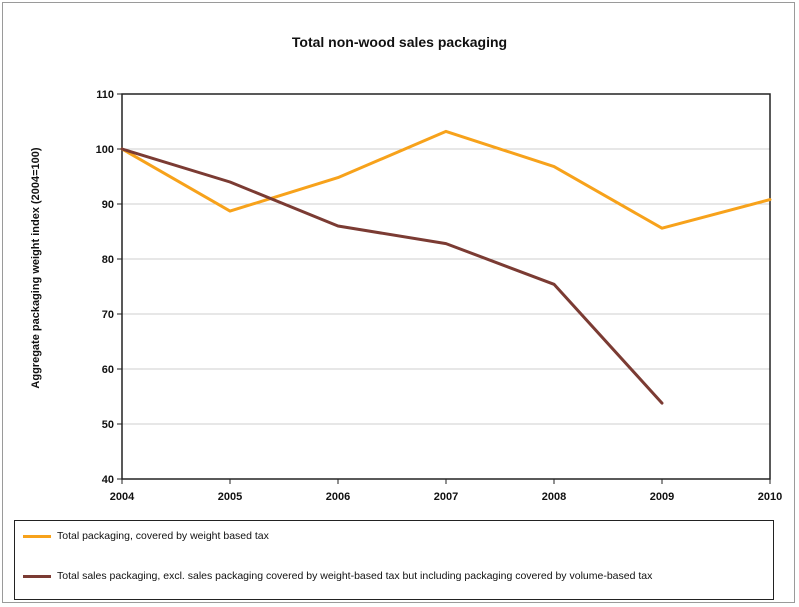 This screenshot has height=607, width=799. I want to click on x-tick-label-2008: 2008, so click(554, 497).